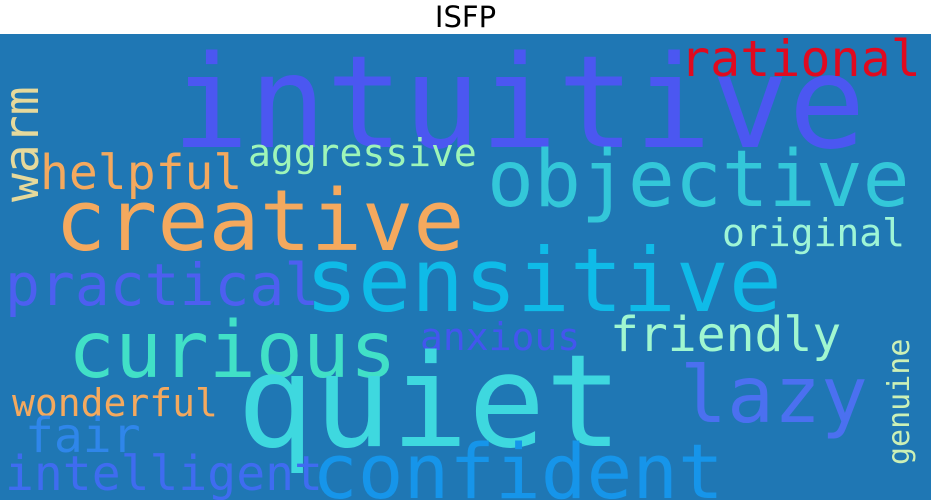 The height and width of the screenshot is (500, 931). What do you see at coordinates (164, 473) in the screenshot?
I see `word-intelligent: intelligent` at bounding box center [164, 473].